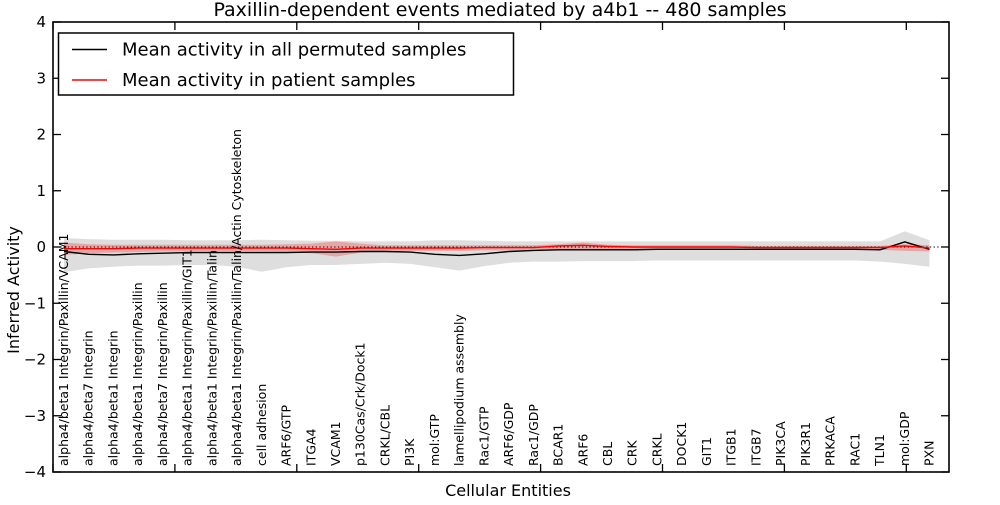 Image resolution: width=1000 pixels, height=505 pixels. I want to click on x-category-label: VCAM1, so click(335, 443).